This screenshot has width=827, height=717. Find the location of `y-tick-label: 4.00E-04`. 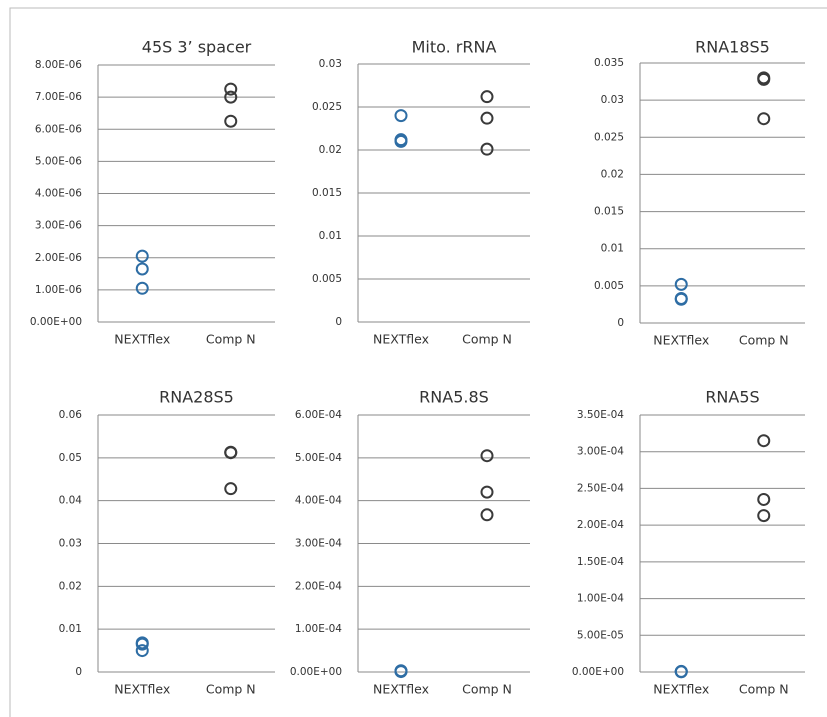

y-tick-label: 4.00E-04 is located at coordinates (318, 501).